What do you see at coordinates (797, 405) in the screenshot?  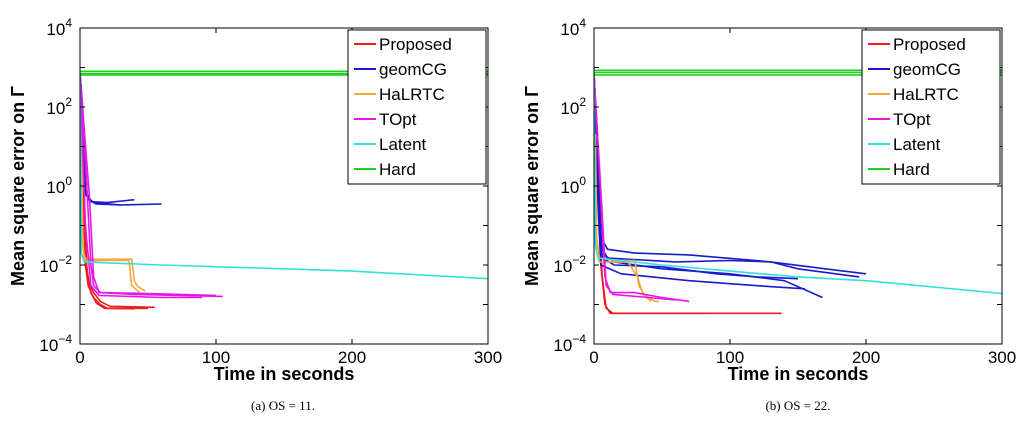 I see `chart-caption: (b) OS = 22.` at bounding box center [797, 405].